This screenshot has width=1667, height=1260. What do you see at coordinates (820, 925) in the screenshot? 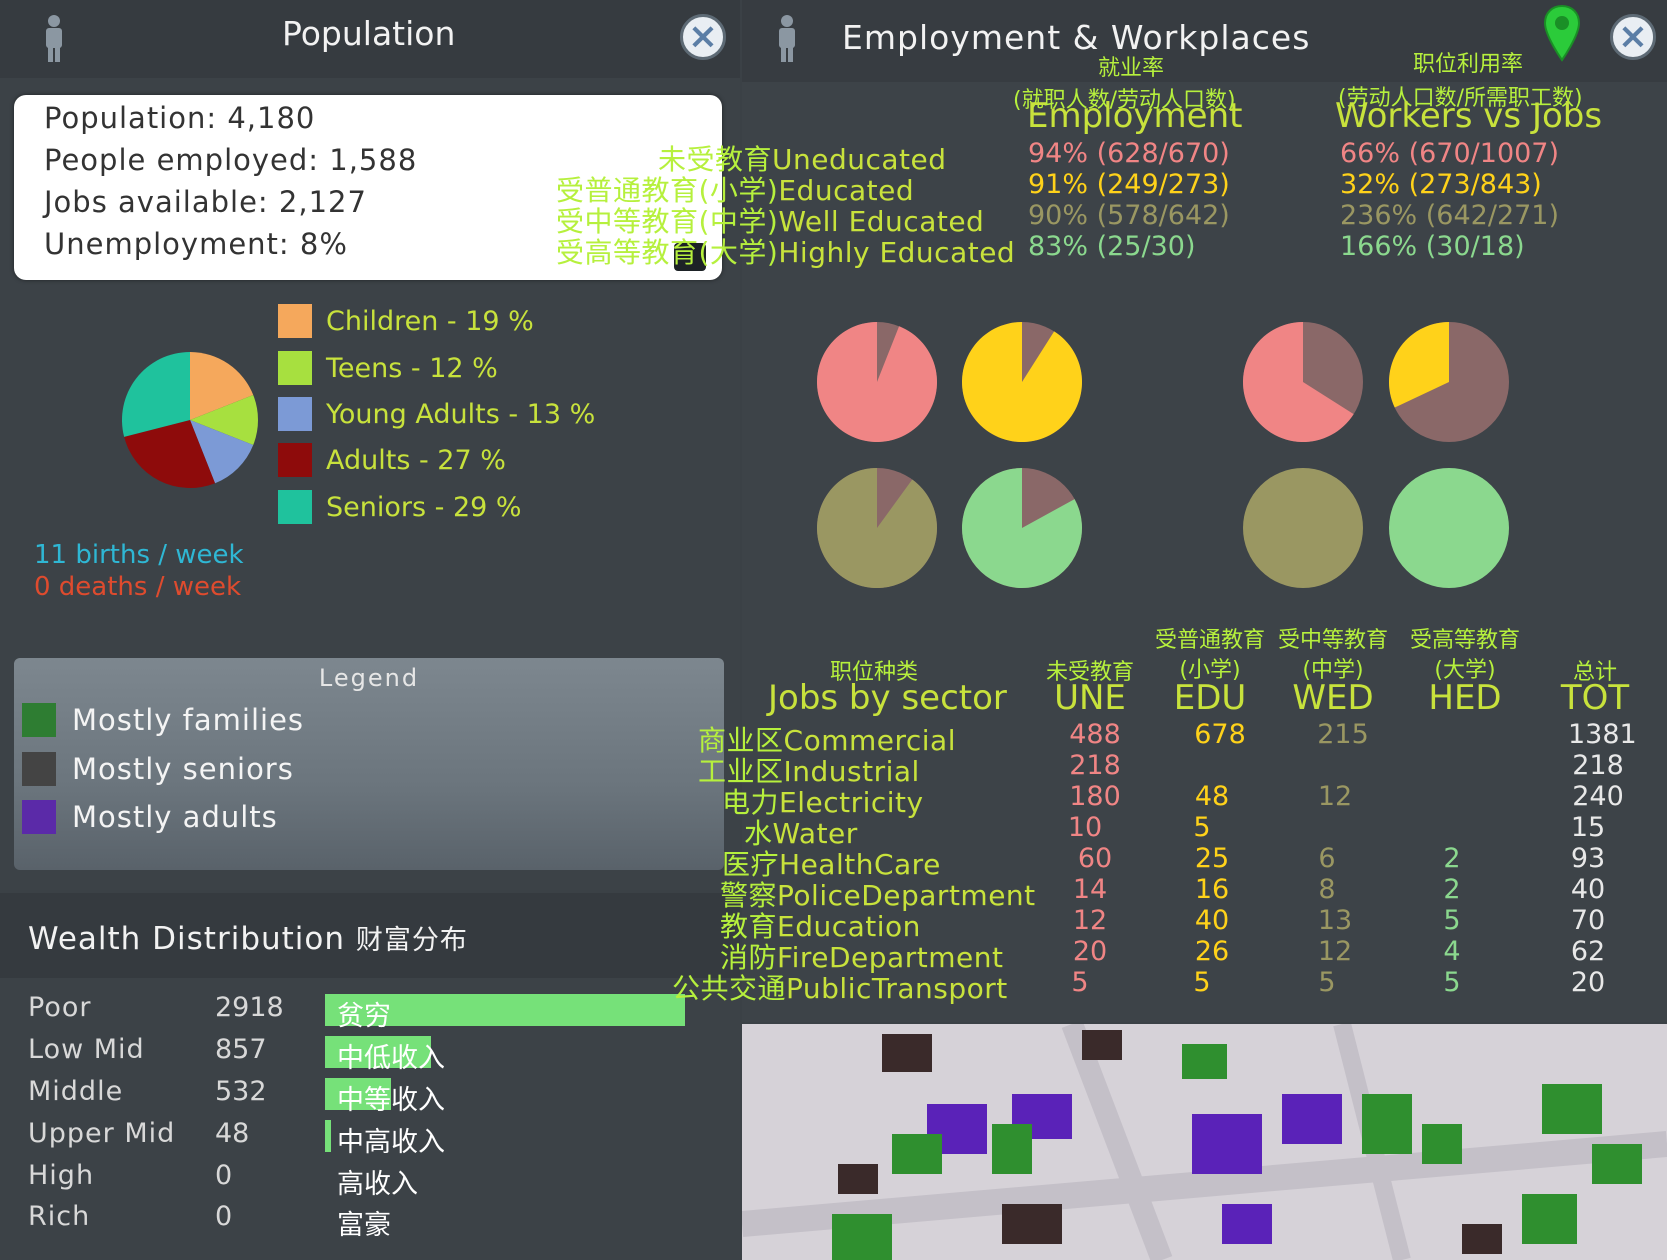
I see `sector-education: 教育Education` at bounding box center [820, 925].